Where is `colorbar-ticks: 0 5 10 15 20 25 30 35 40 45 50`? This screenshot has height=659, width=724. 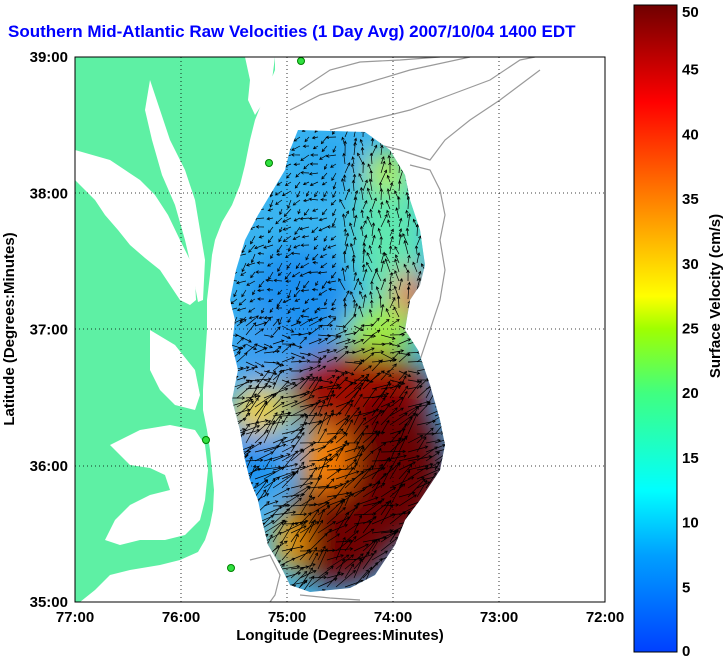
colorbar-ticks: 0 5 10 15 20 25 30 35 40 45 50 is located at coordinates (690, 331).